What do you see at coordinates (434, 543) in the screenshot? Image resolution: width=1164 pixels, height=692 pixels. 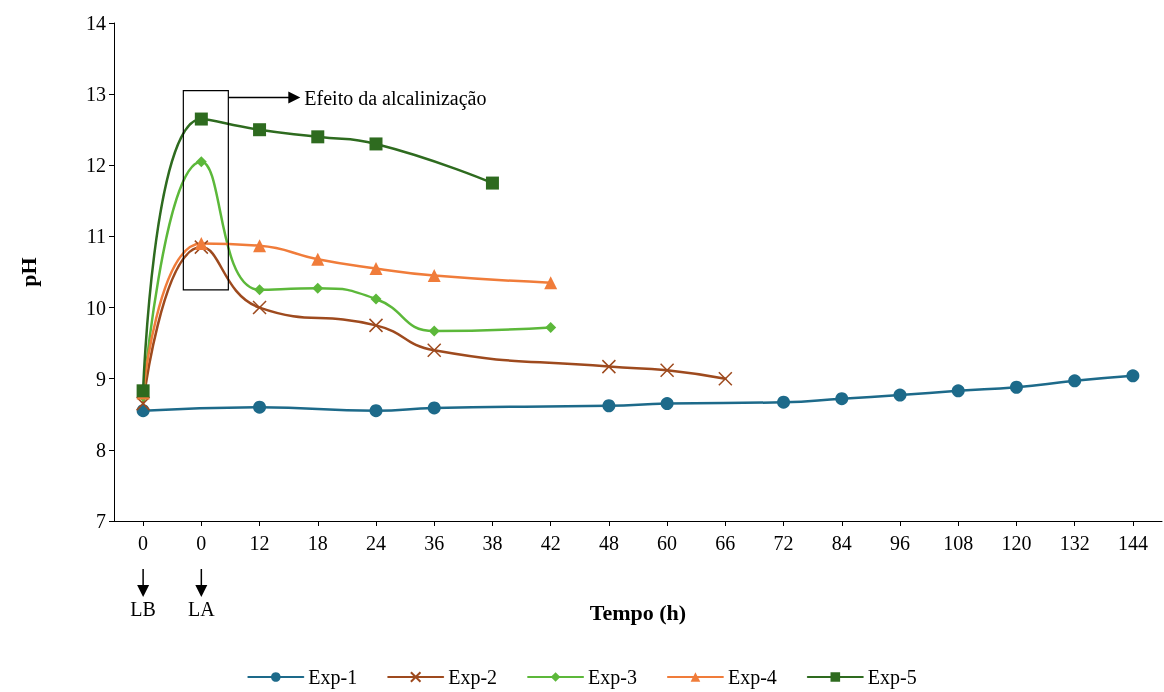 I see `x-tick-label: 36` at bounding box center [434, 543].